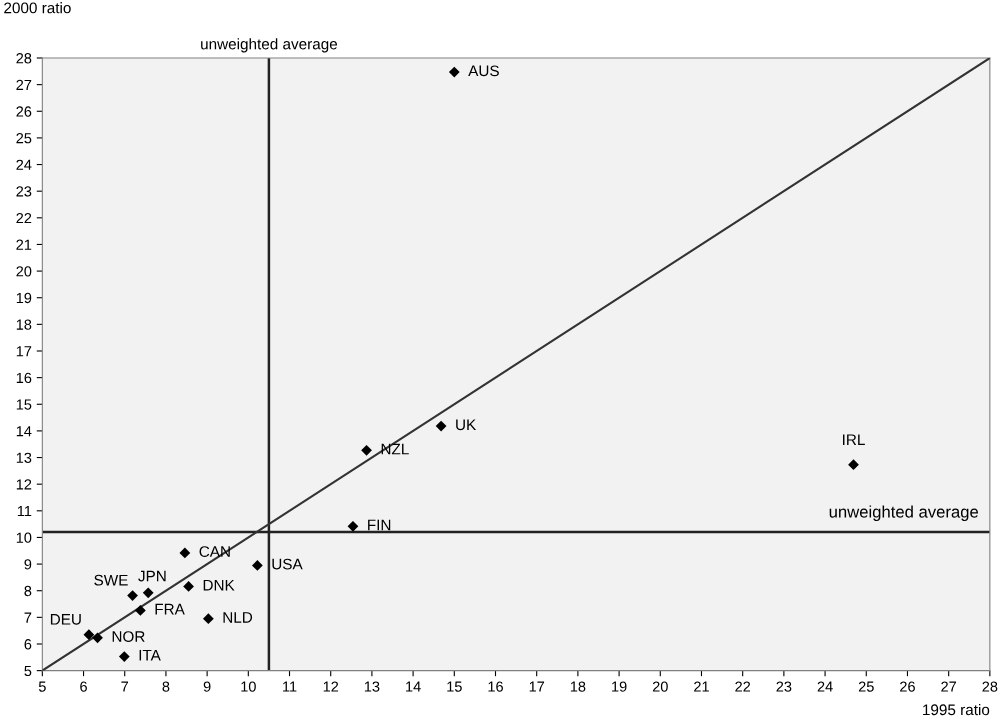 The height and width of the screenshot is (725, 1008). Describe the element at coordinates (784, 686) in the screenshot. I see `x-tick-label: 23` at that location.